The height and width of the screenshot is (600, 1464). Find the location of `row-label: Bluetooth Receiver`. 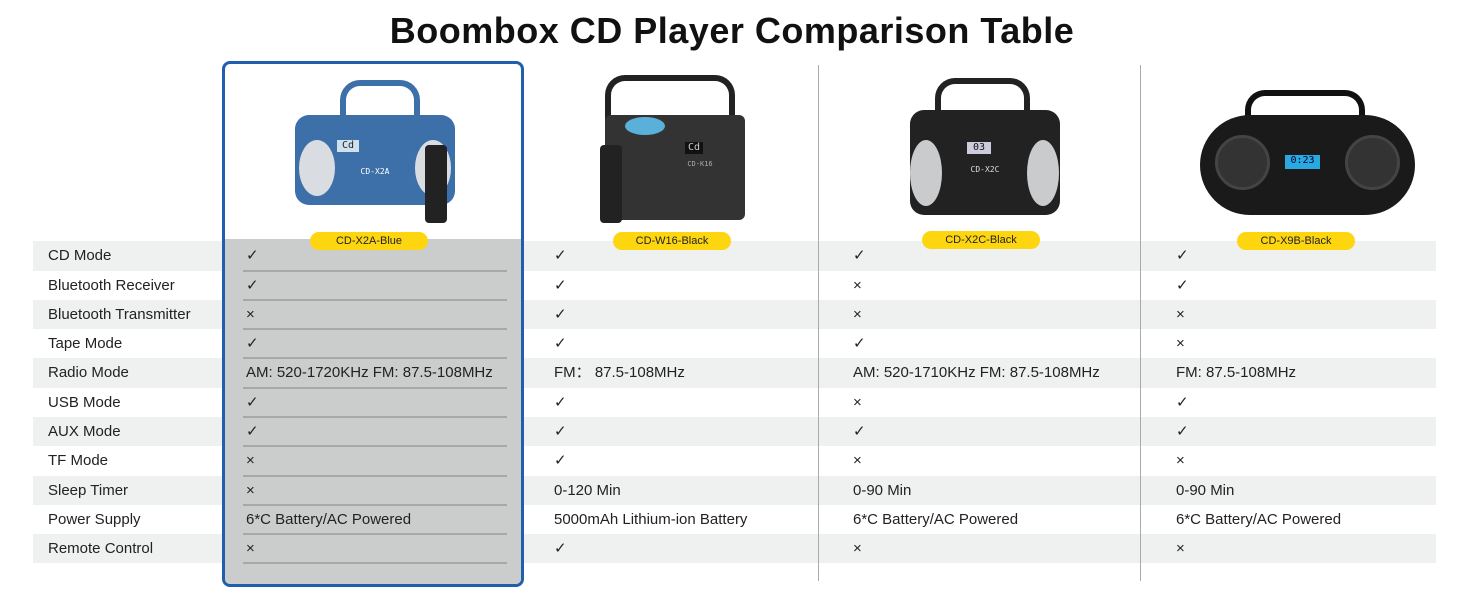

row-label: Bluetooth Receiver is located at coordinates (111, 285).